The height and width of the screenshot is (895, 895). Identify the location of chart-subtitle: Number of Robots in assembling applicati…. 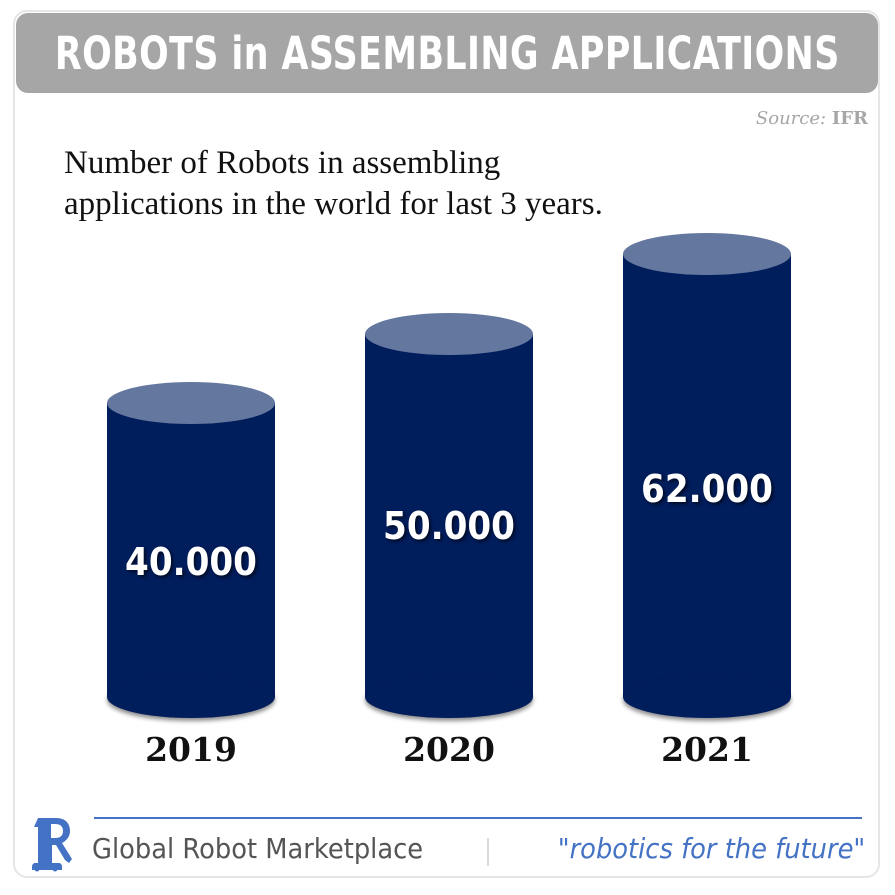
(333, 183).